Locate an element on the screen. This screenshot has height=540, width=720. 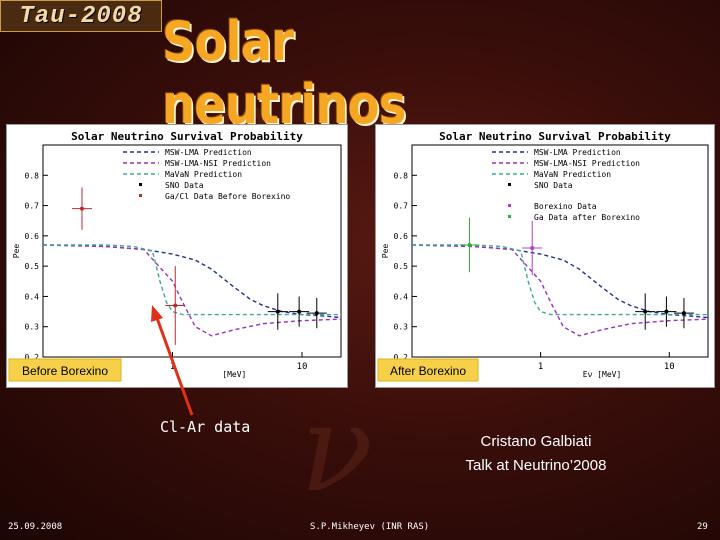
credit-talk: Talk at Neutrino’2008 is located at coordinates (536, 465).